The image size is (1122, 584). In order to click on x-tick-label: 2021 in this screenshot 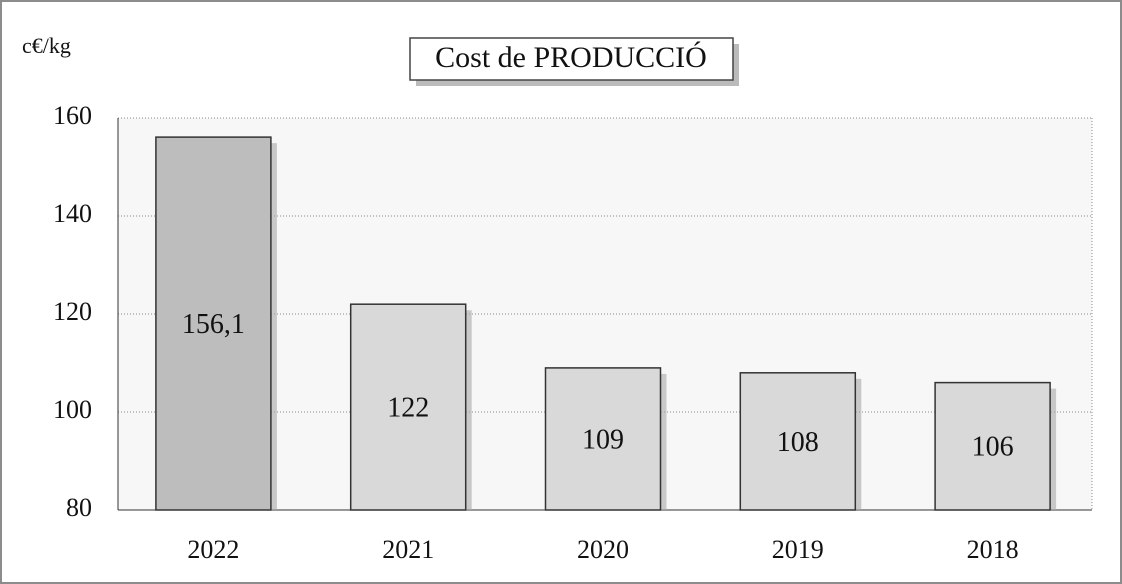, I will do `click(408, 549)`.